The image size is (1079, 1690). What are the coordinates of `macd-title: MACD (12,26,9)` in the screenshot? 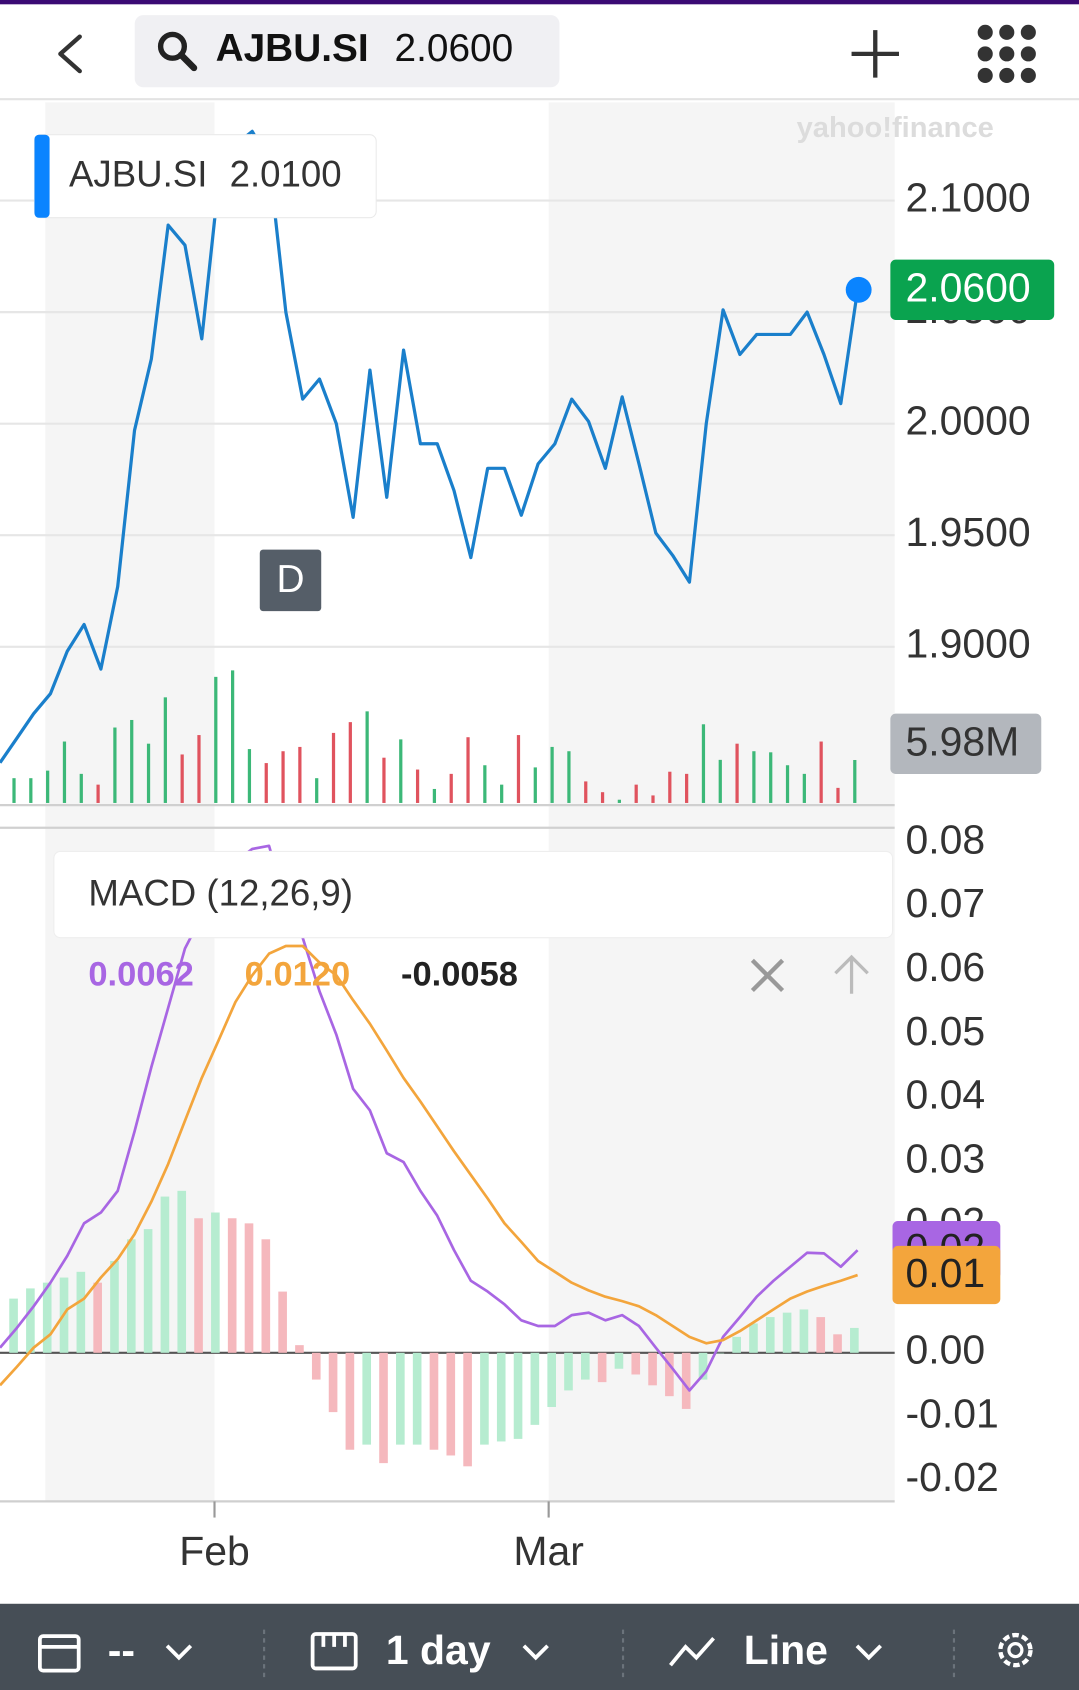 It's located at (220, 892).